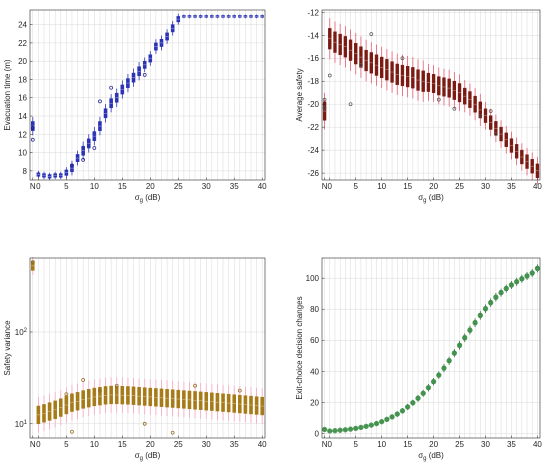  What do you see at coordinates (313, 127) in the screenshot?
I see `y-tick-label: -22` at bounding box center [313, 127].